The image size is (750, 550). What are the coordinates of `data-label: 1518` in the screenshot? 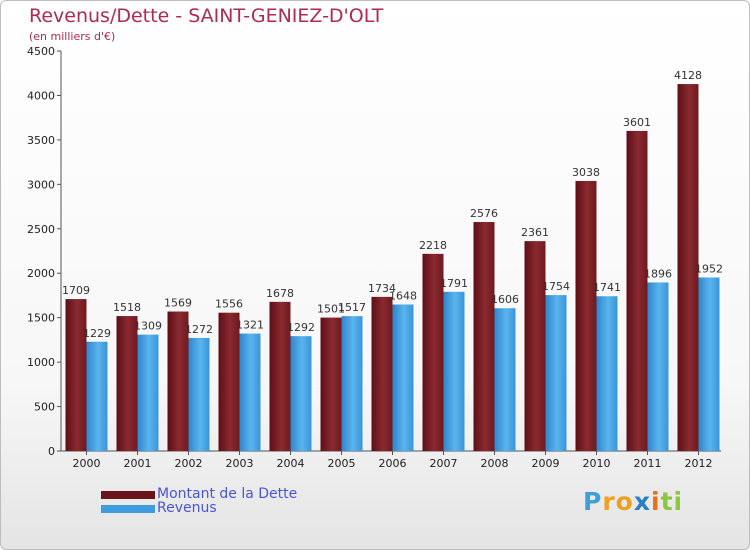 It's located at (127, 307).